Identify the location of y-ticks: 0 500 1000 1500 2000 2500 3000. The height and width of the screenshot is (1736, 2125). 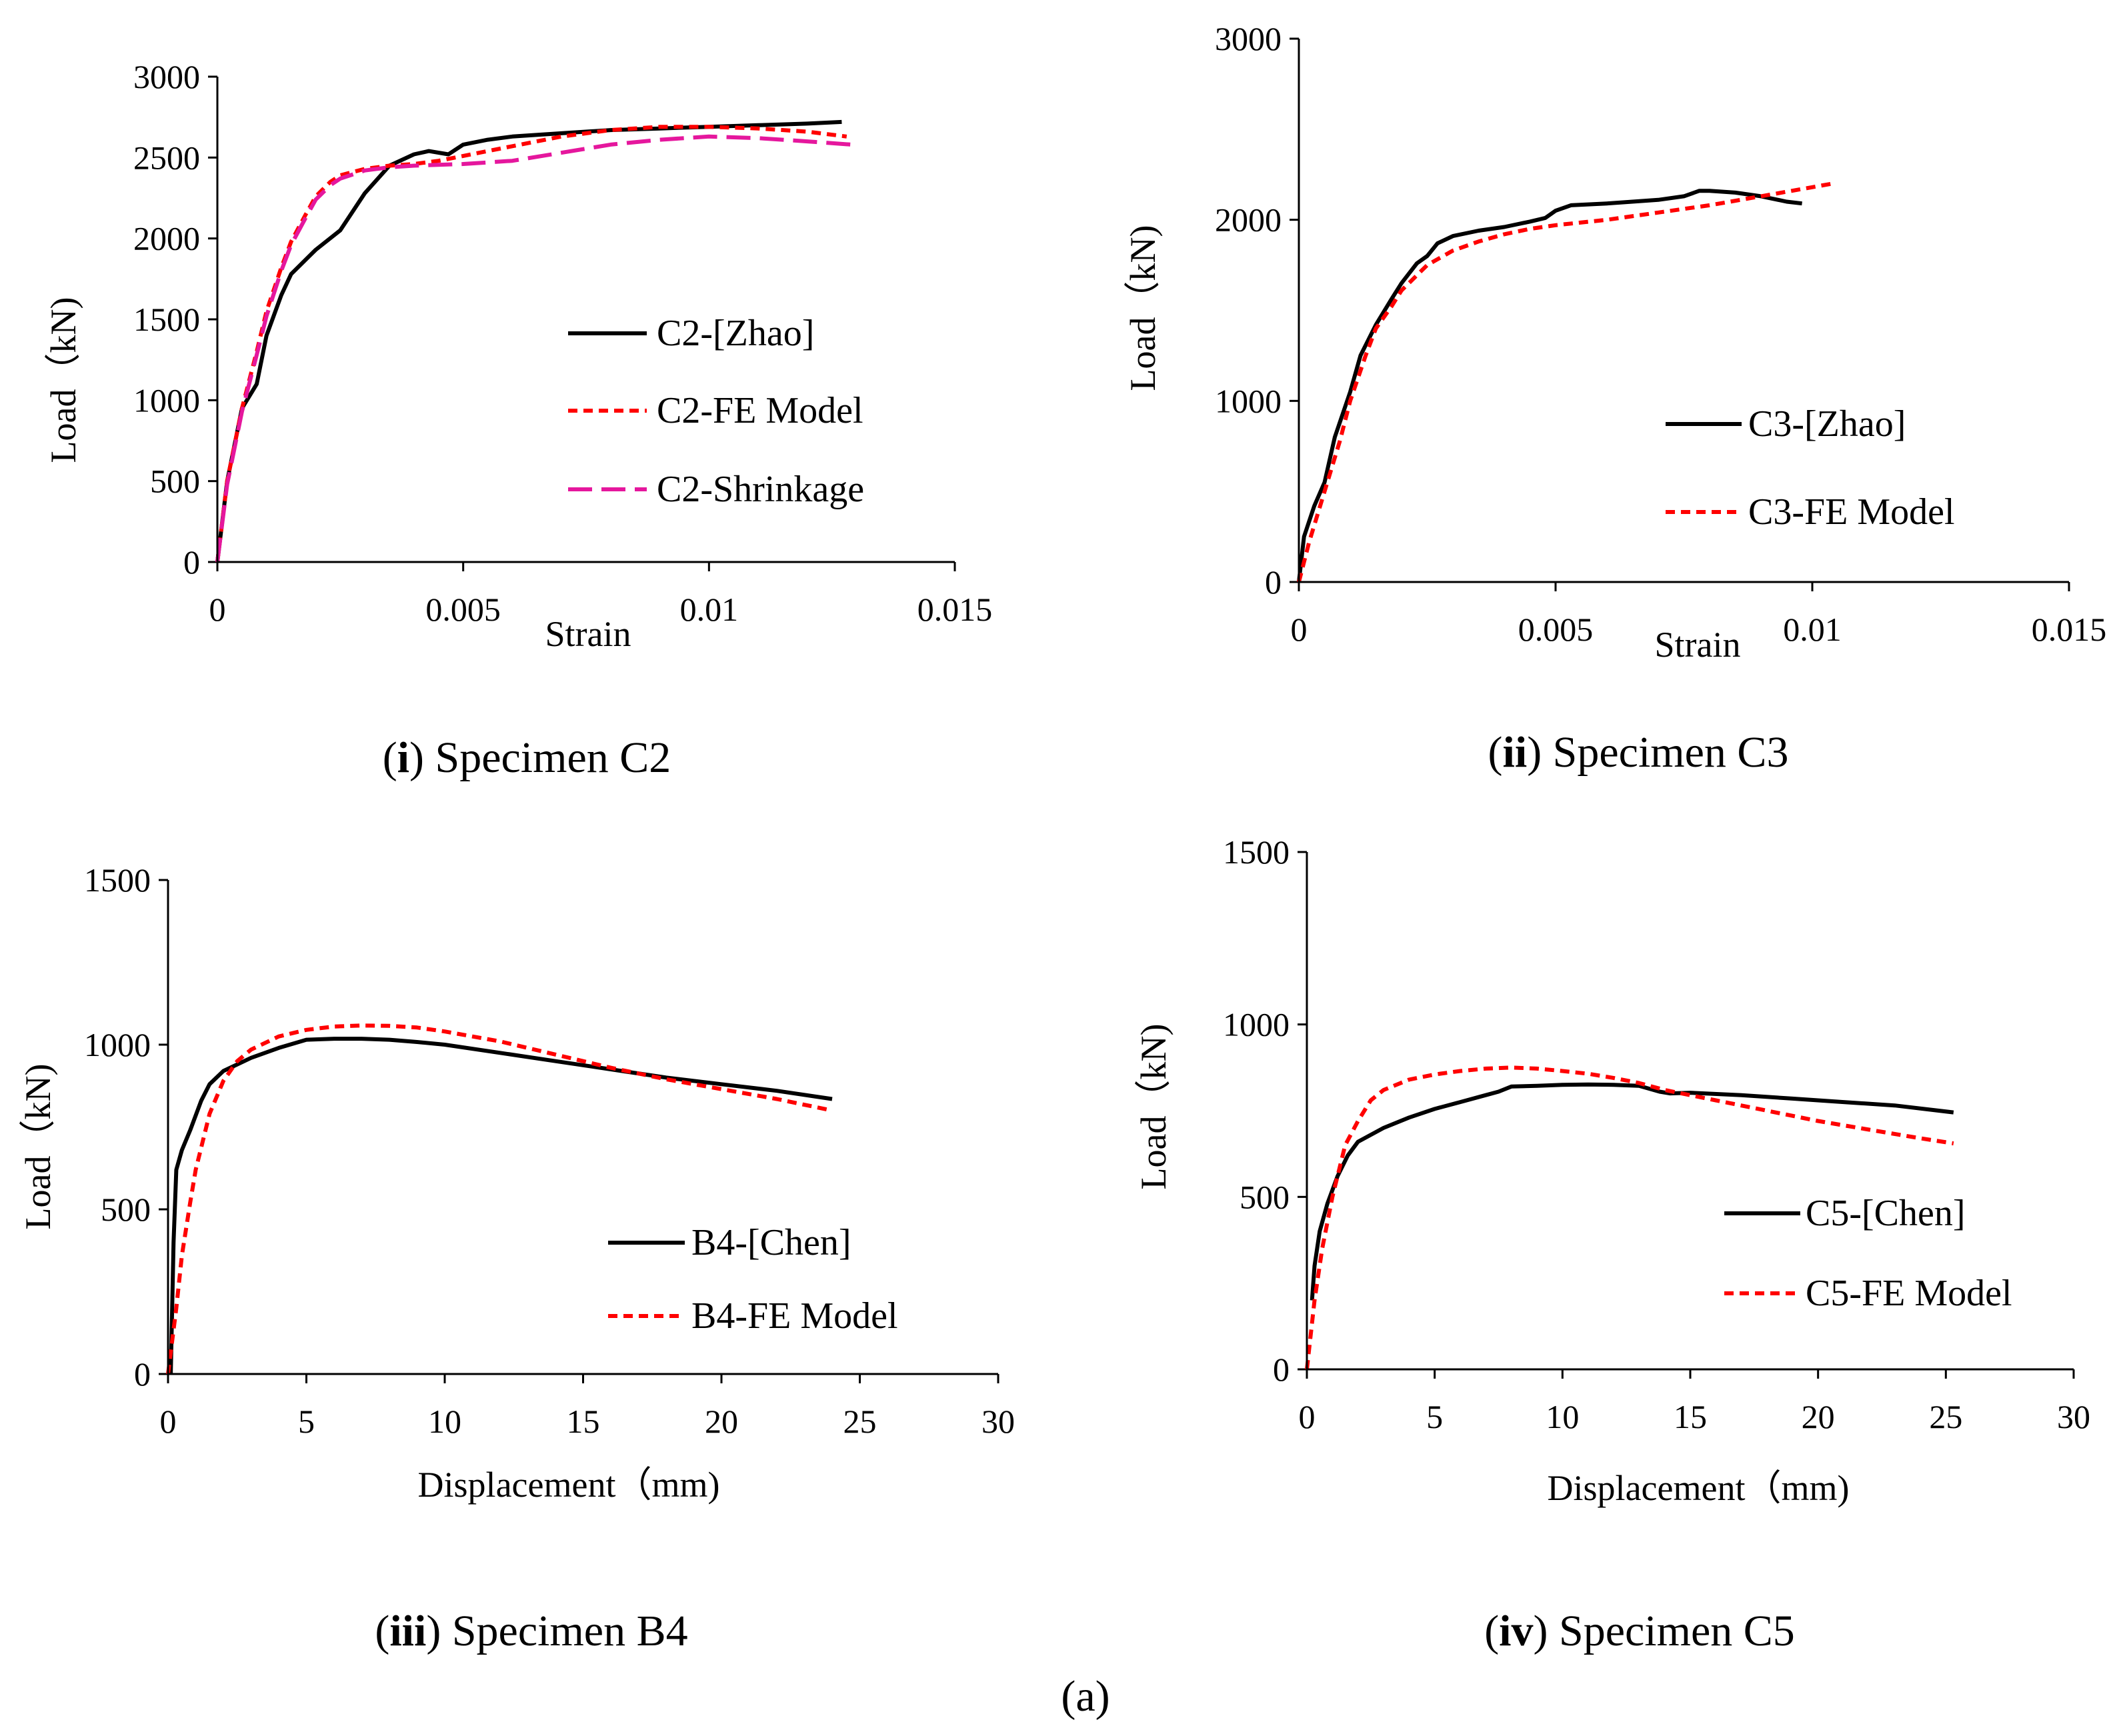
(175, 319).